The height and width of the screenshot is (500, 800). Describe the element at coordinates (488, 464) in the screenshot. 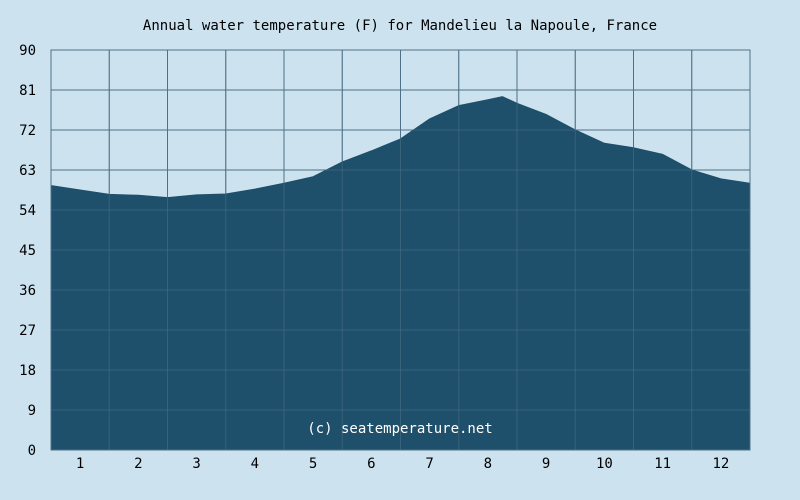

I see `x-tick-label: 8` at that location.